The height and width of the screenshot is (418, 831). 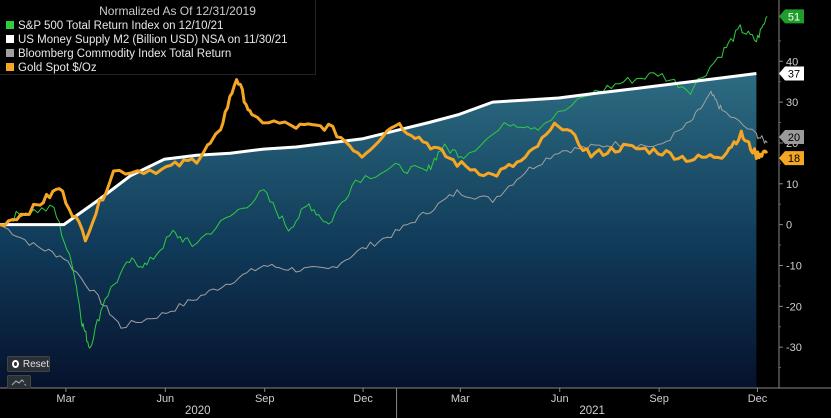 I want to click on commodity-last-badge: 20, so click(x=791, y=136).